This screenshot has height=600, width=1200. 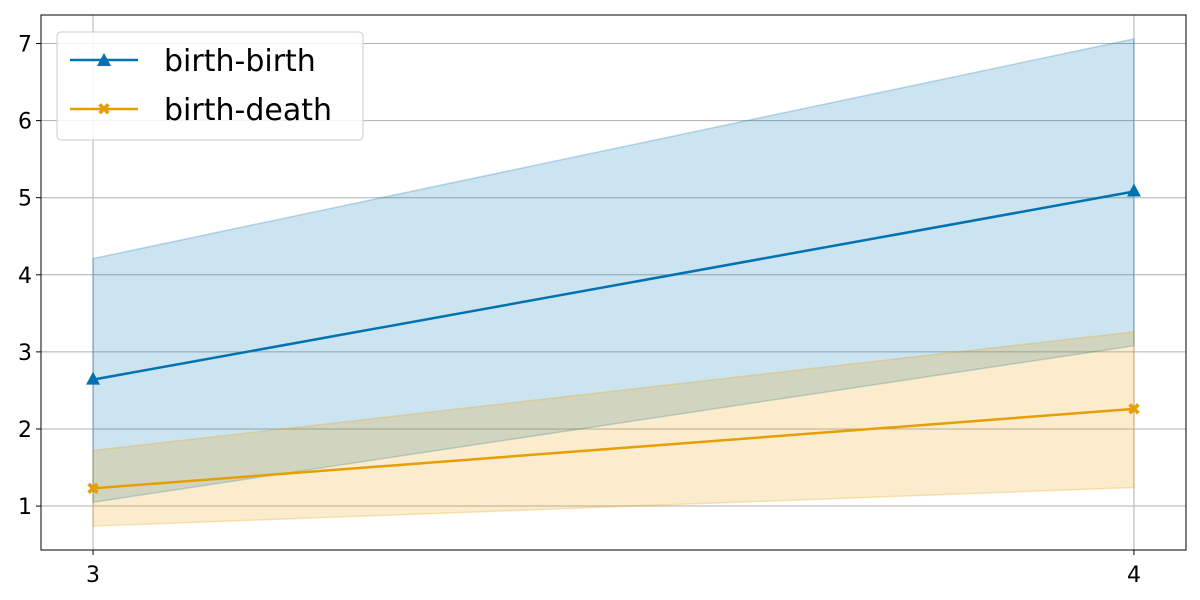 What do you see at coordinates (25, 45) in the screenshot?
I see `y-tick-label: 7` at bounding box center [25, 45].